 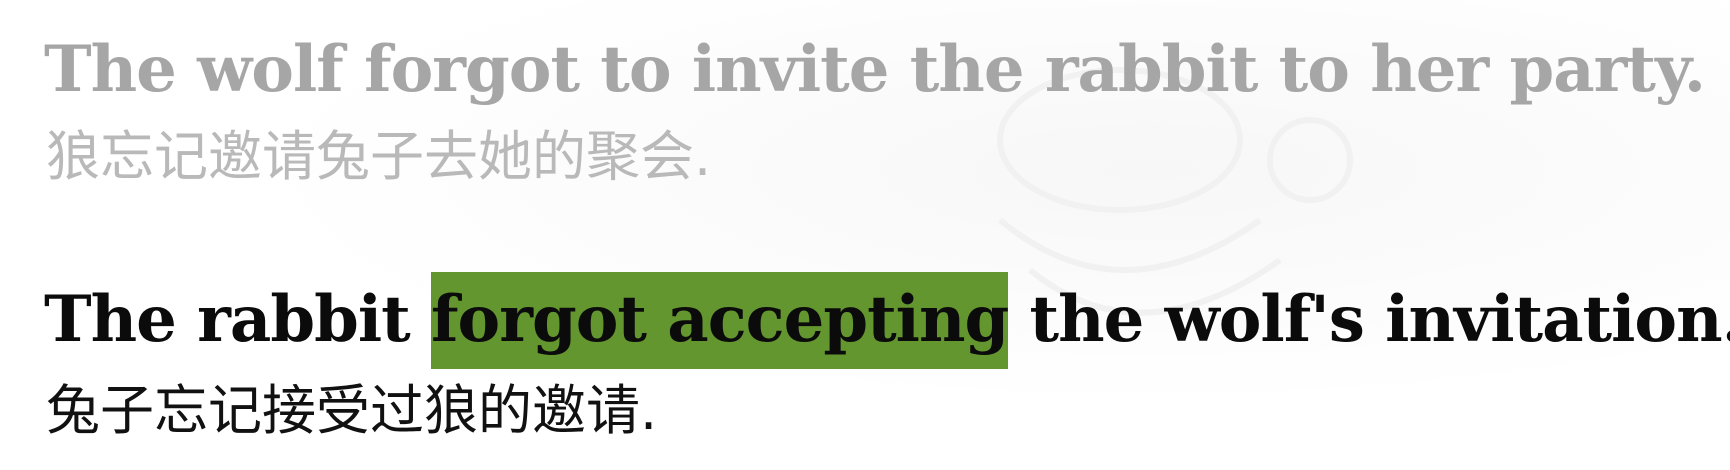 What do you see at coordinates (379, 156) in the screenshot?
I see `sentence-1-chinese: 狼忘记邀请兔子去她的聚会.` at bounding box center [379, 156].